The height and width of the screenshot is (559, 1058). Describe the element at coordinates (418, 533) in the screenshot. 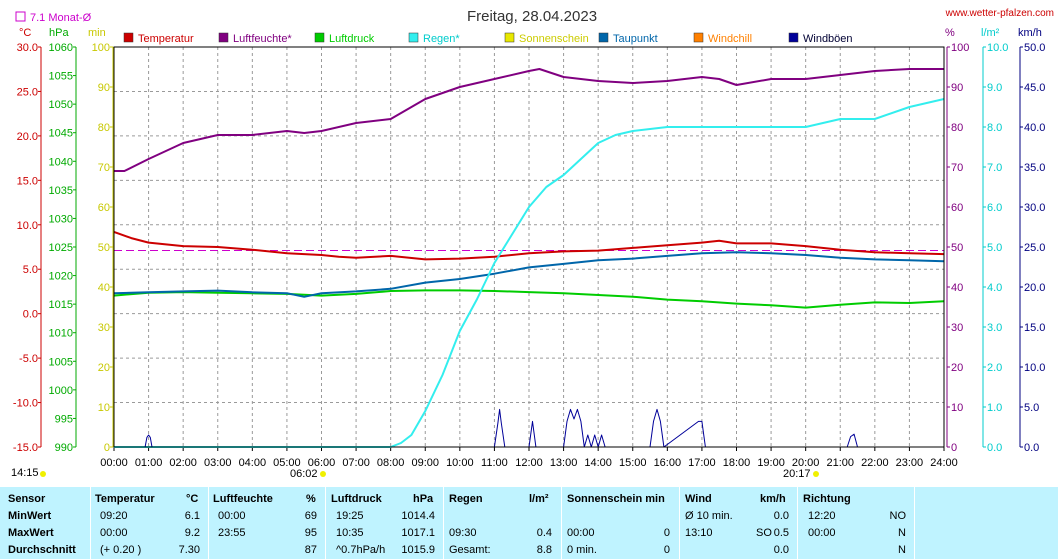

I see `stats-cell-press-val: 1017.1` at that location.